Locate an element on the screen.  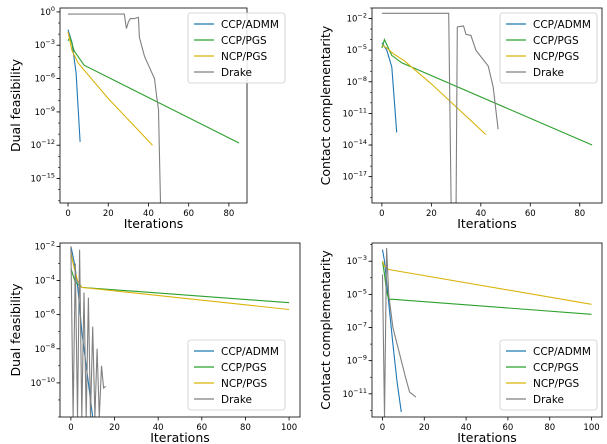
y-tick-label: 10⁻¹⁵ is located at coordinates (42, 178).